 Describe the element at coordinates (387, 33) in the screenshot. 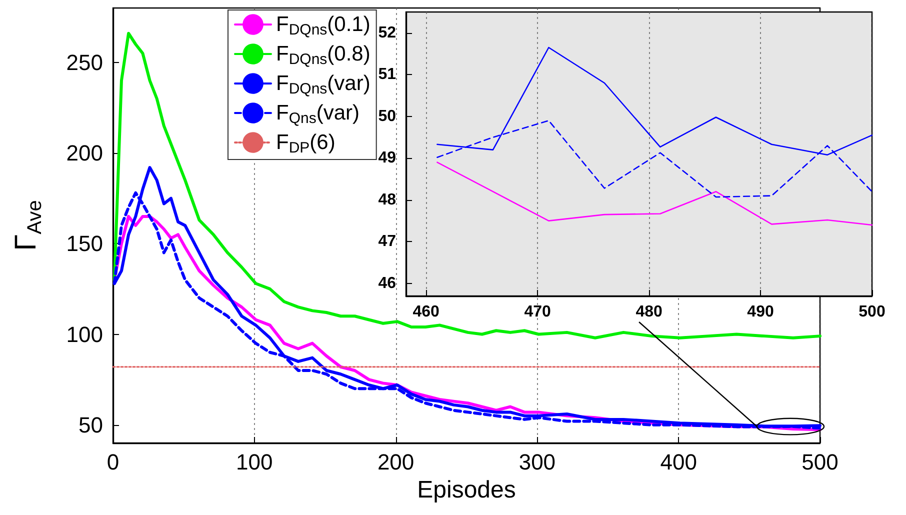

I see `y-tick-label: 52` at that location.